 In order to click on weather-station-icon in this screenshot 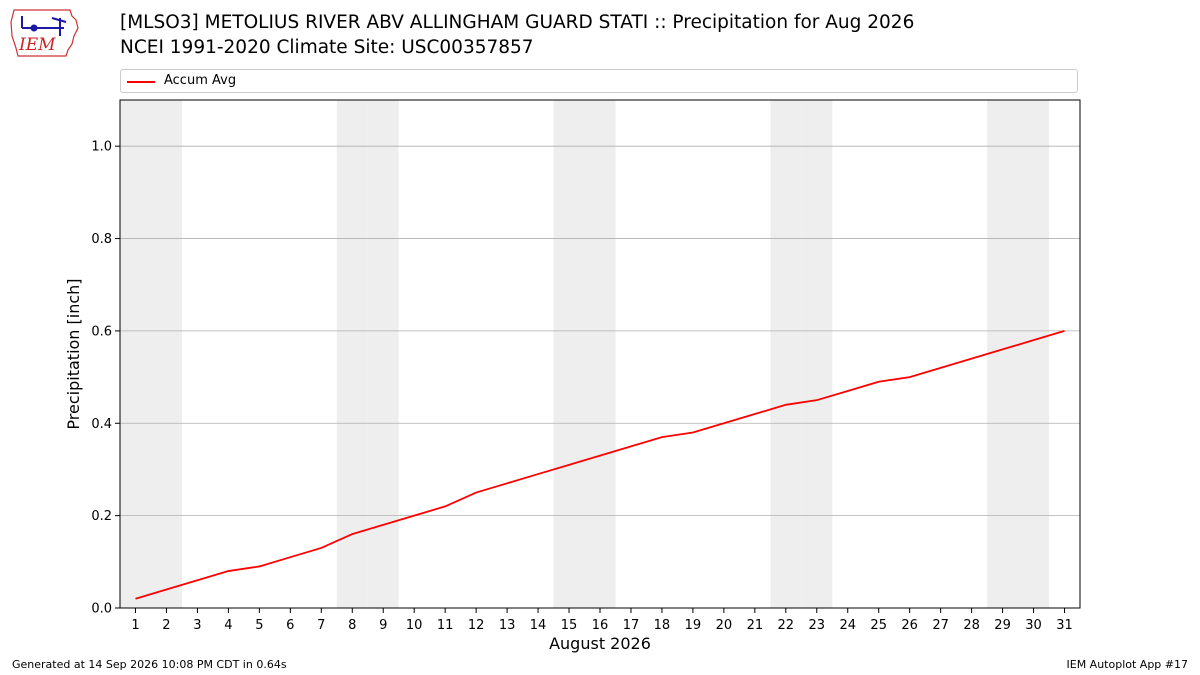, I will do `click(44, 26)`.